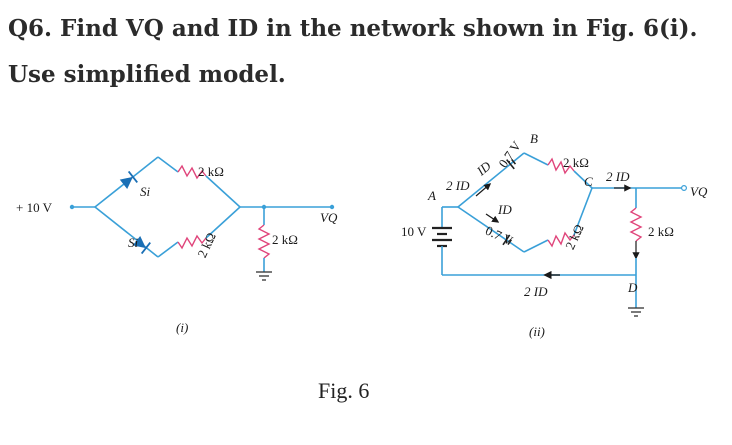 The image size is (732, 445). Describe the element at coordinates (636, 224) in the screenshot. I see `resistor-load-ii-icon` at that location.